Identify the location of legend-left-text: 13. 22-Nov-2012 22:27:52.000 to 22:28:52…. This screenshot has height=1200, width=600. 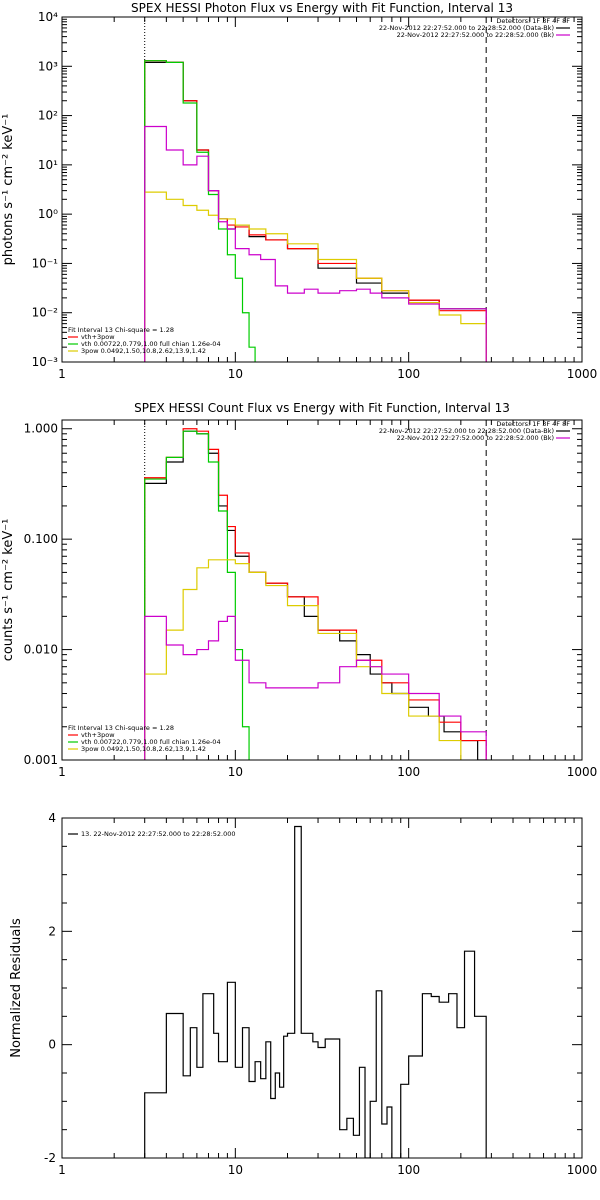
(158, 834).